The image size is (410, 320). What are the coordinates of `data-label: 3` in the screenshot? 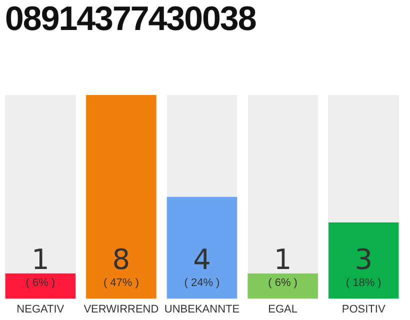 It's located at (363, 259).